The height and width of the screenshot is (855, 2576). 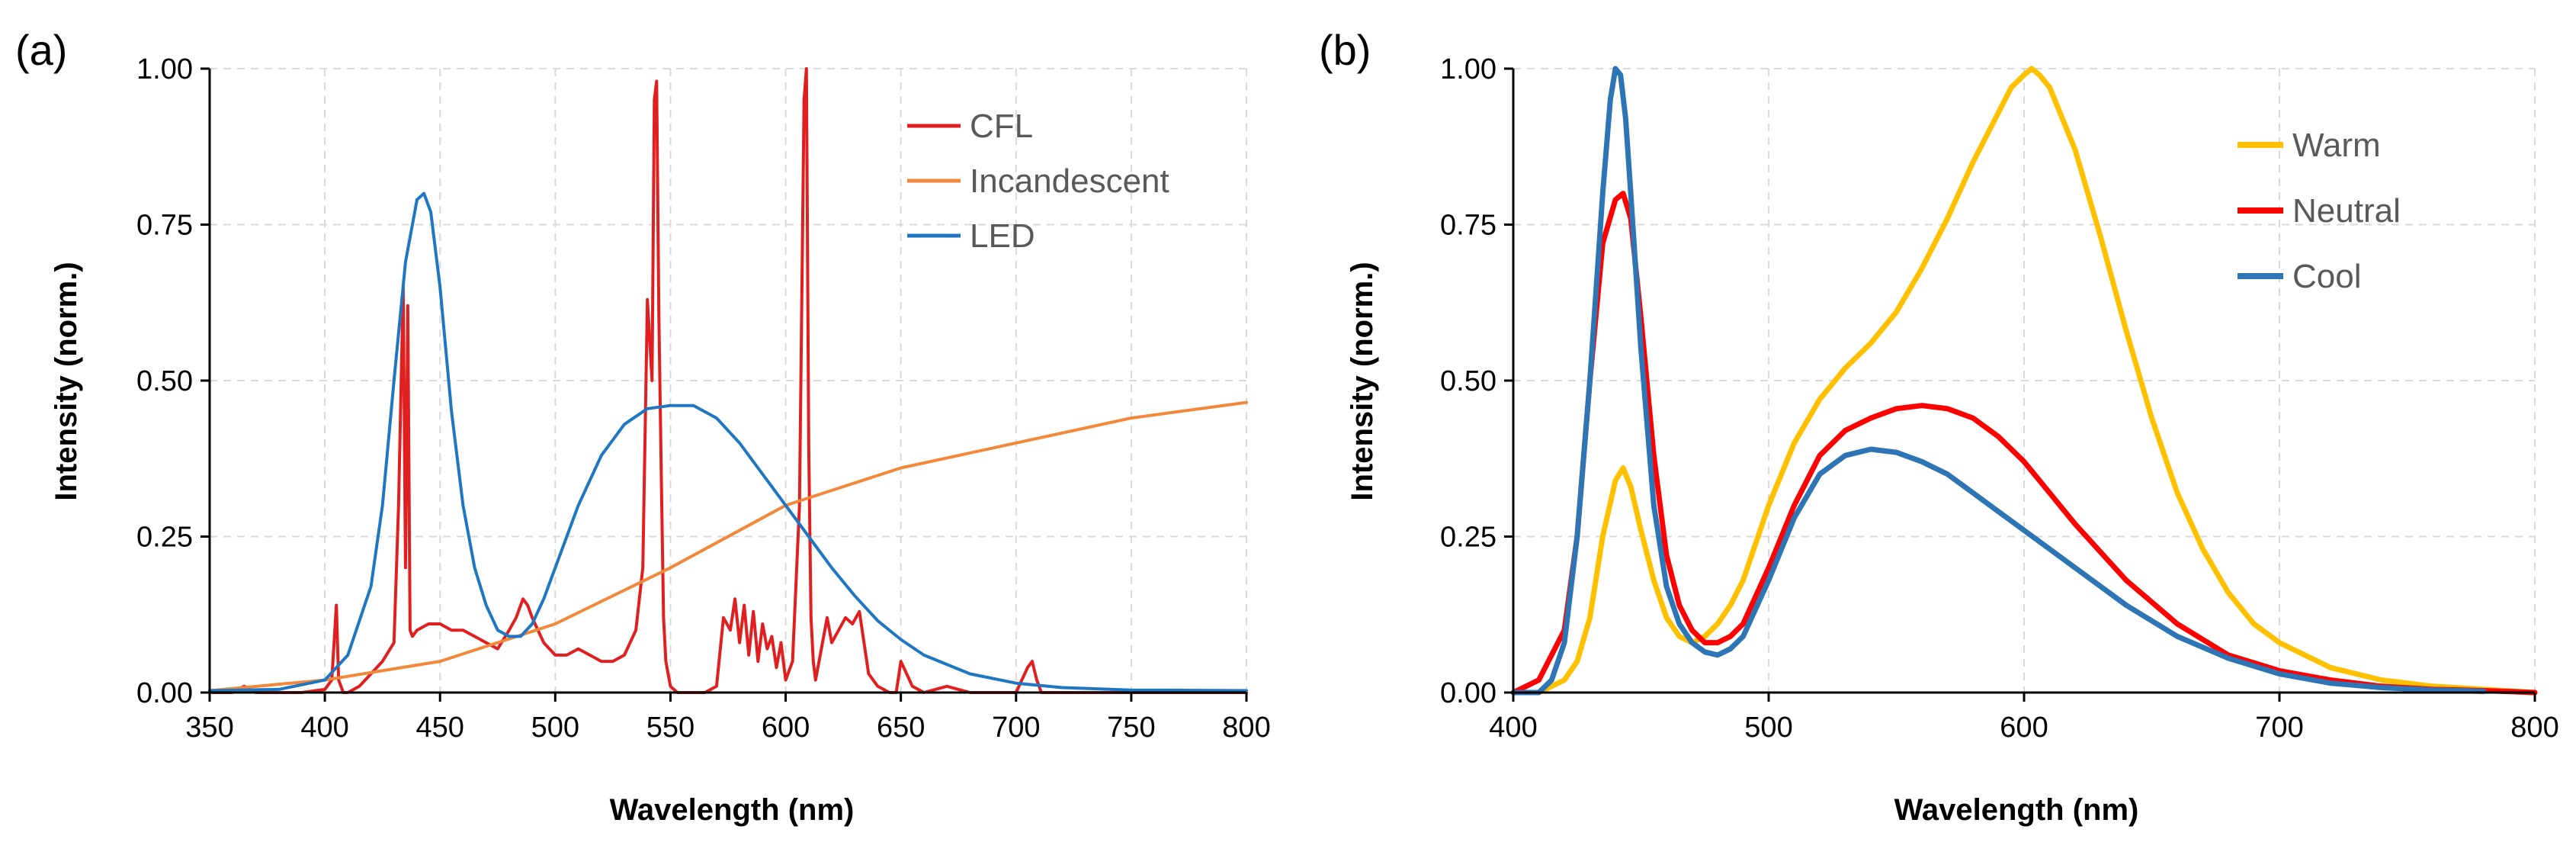 I want to click on panel-a-legend: CFL Incandescent LED, so click(x=1038, y=181).